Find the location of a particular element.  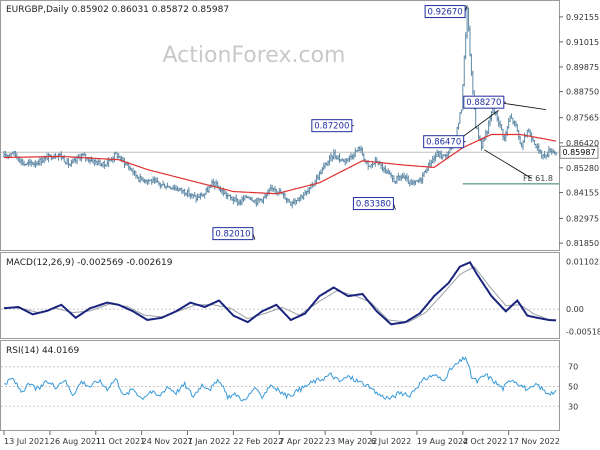

rsi-chart is located at coordinates (280, 381).